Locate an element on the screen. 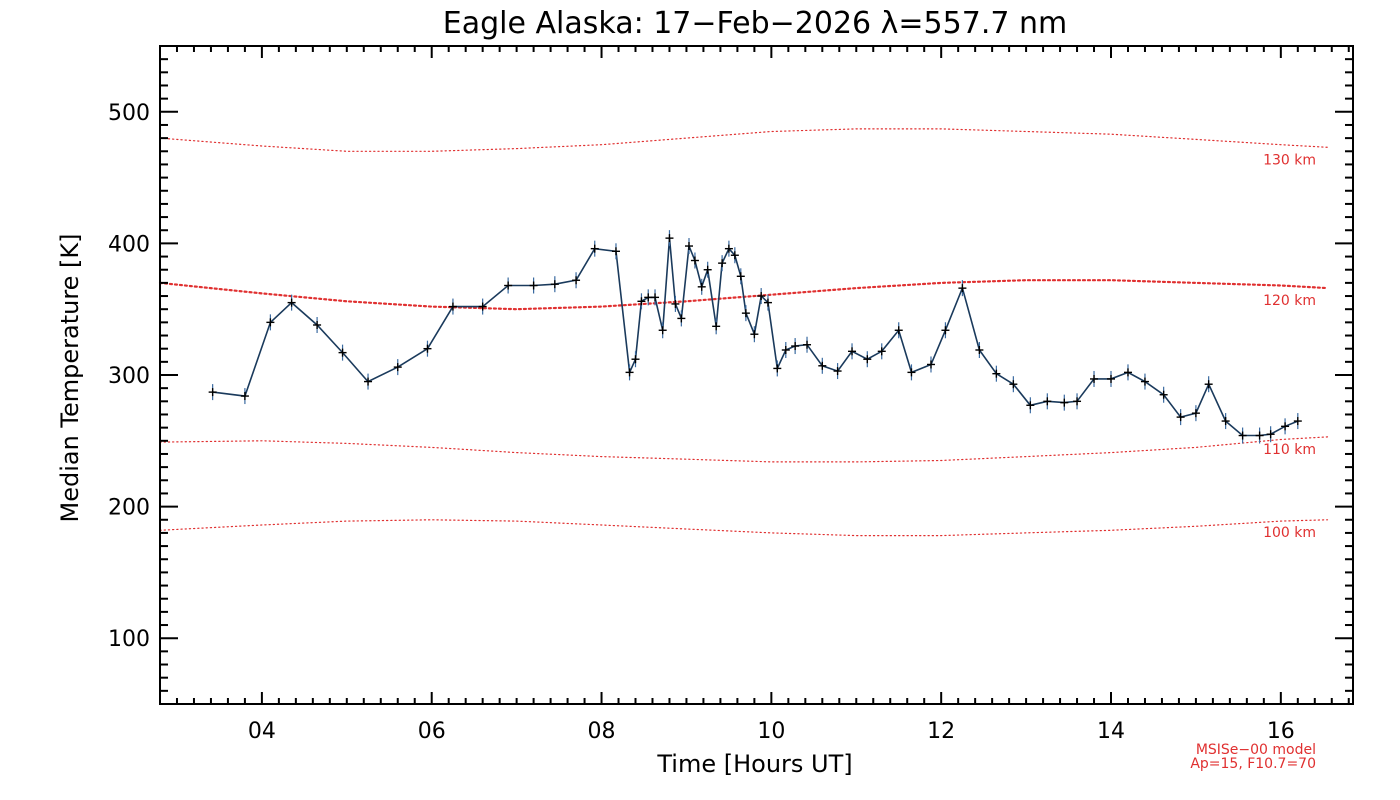 This screenshot has height=800, width=1400. model-info-line2: Ap=15, F10.7=70 is located at coordinates (1253, 764).